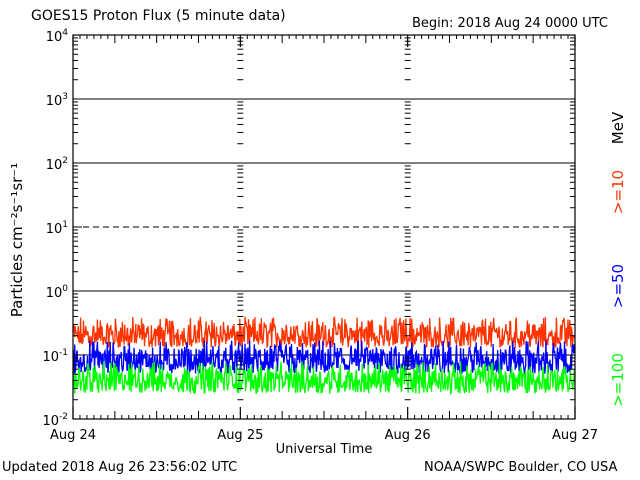 This screenshot has height=480, width=640. I want to click on updated-timestamp: Updated 2018 Aug 26 23:56:02 UTC, so click(120, 467).